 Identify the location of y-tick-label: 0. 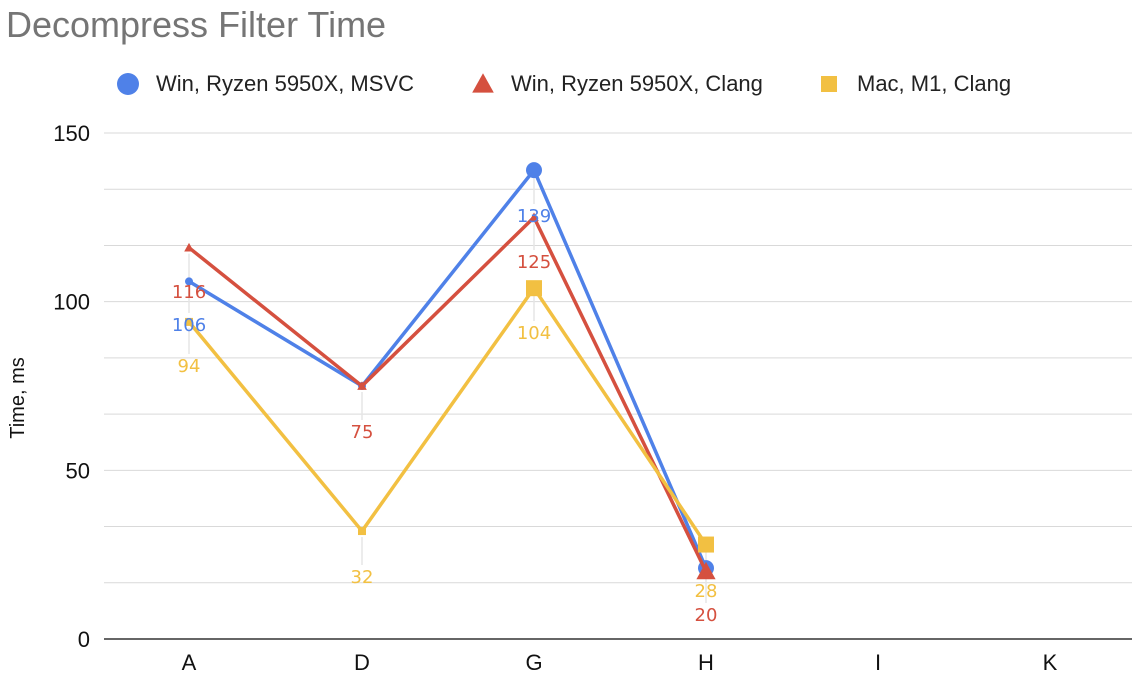
(84, 639).